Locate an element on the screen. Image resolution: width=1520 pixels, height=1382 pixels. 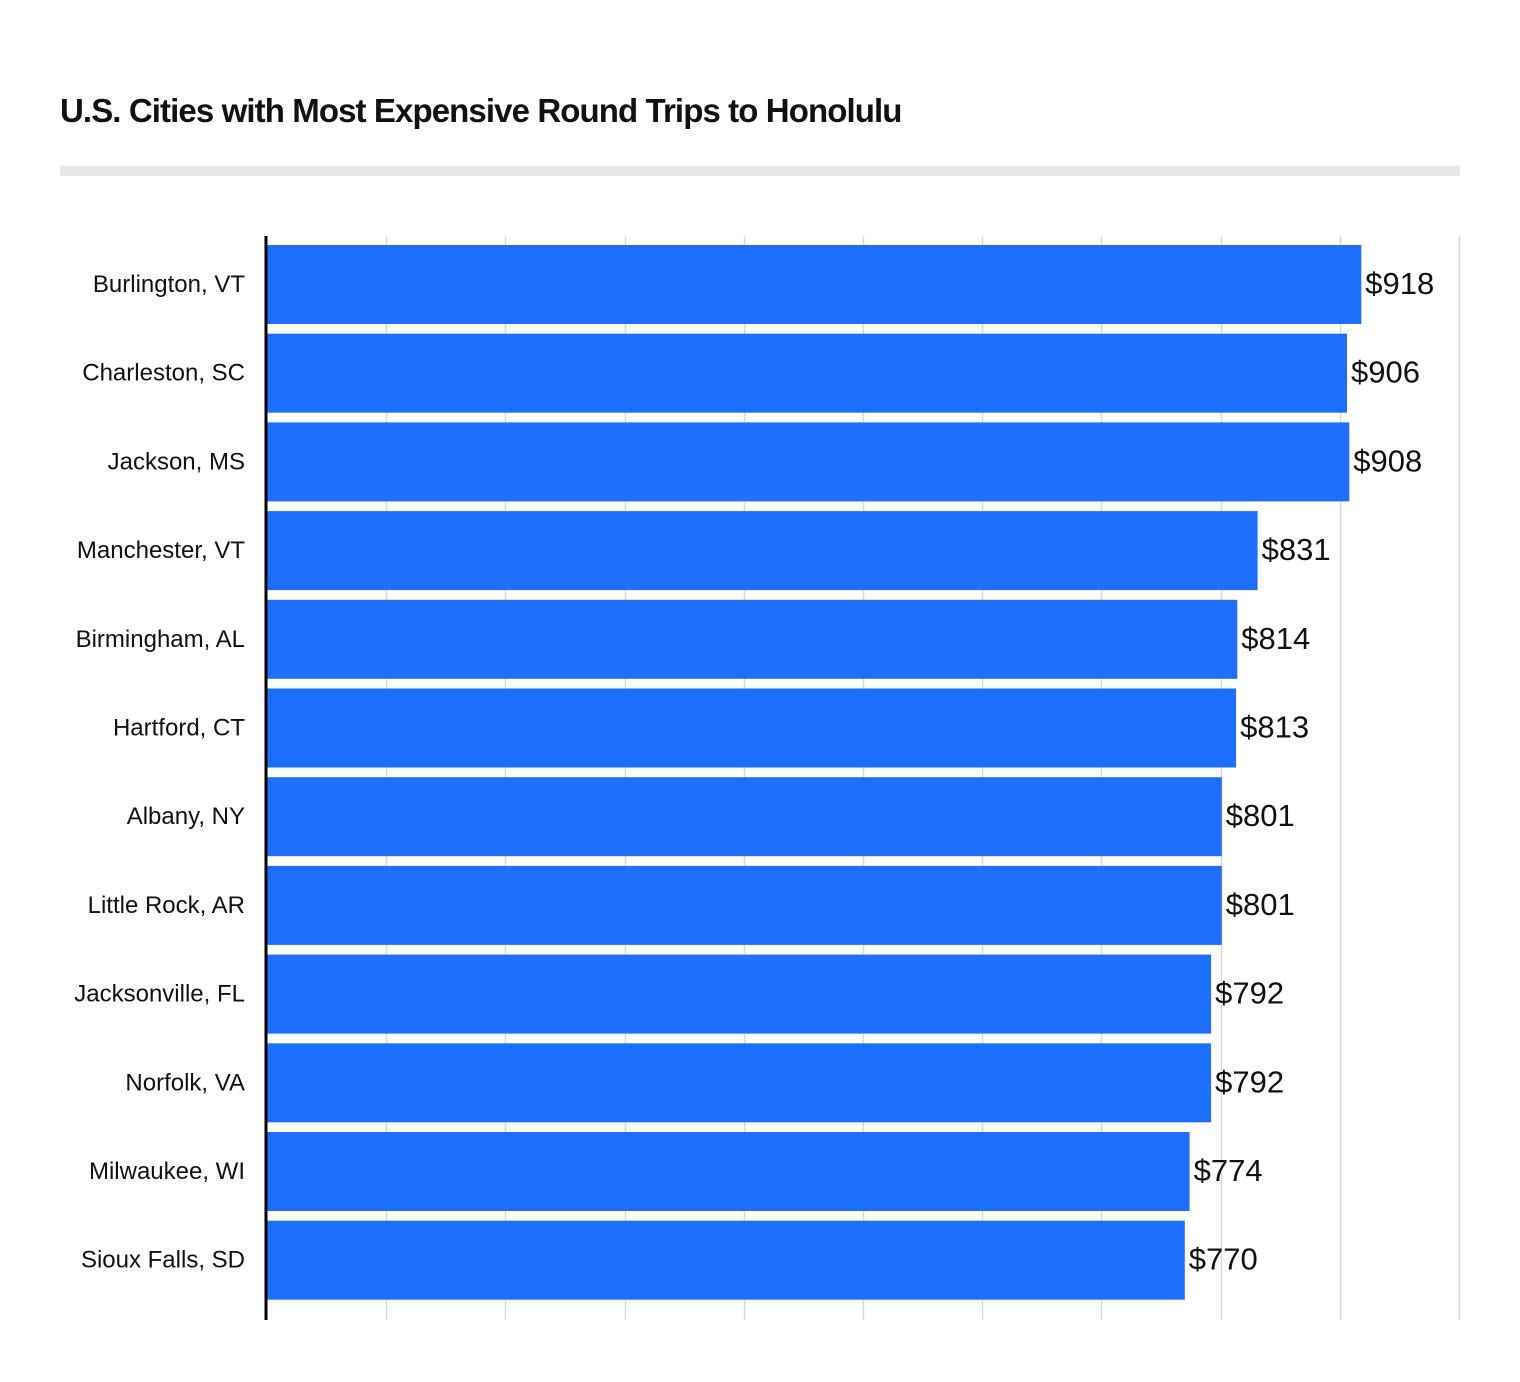
category-label: Sioux Falls, SD is located at coordinates (163, 1260).